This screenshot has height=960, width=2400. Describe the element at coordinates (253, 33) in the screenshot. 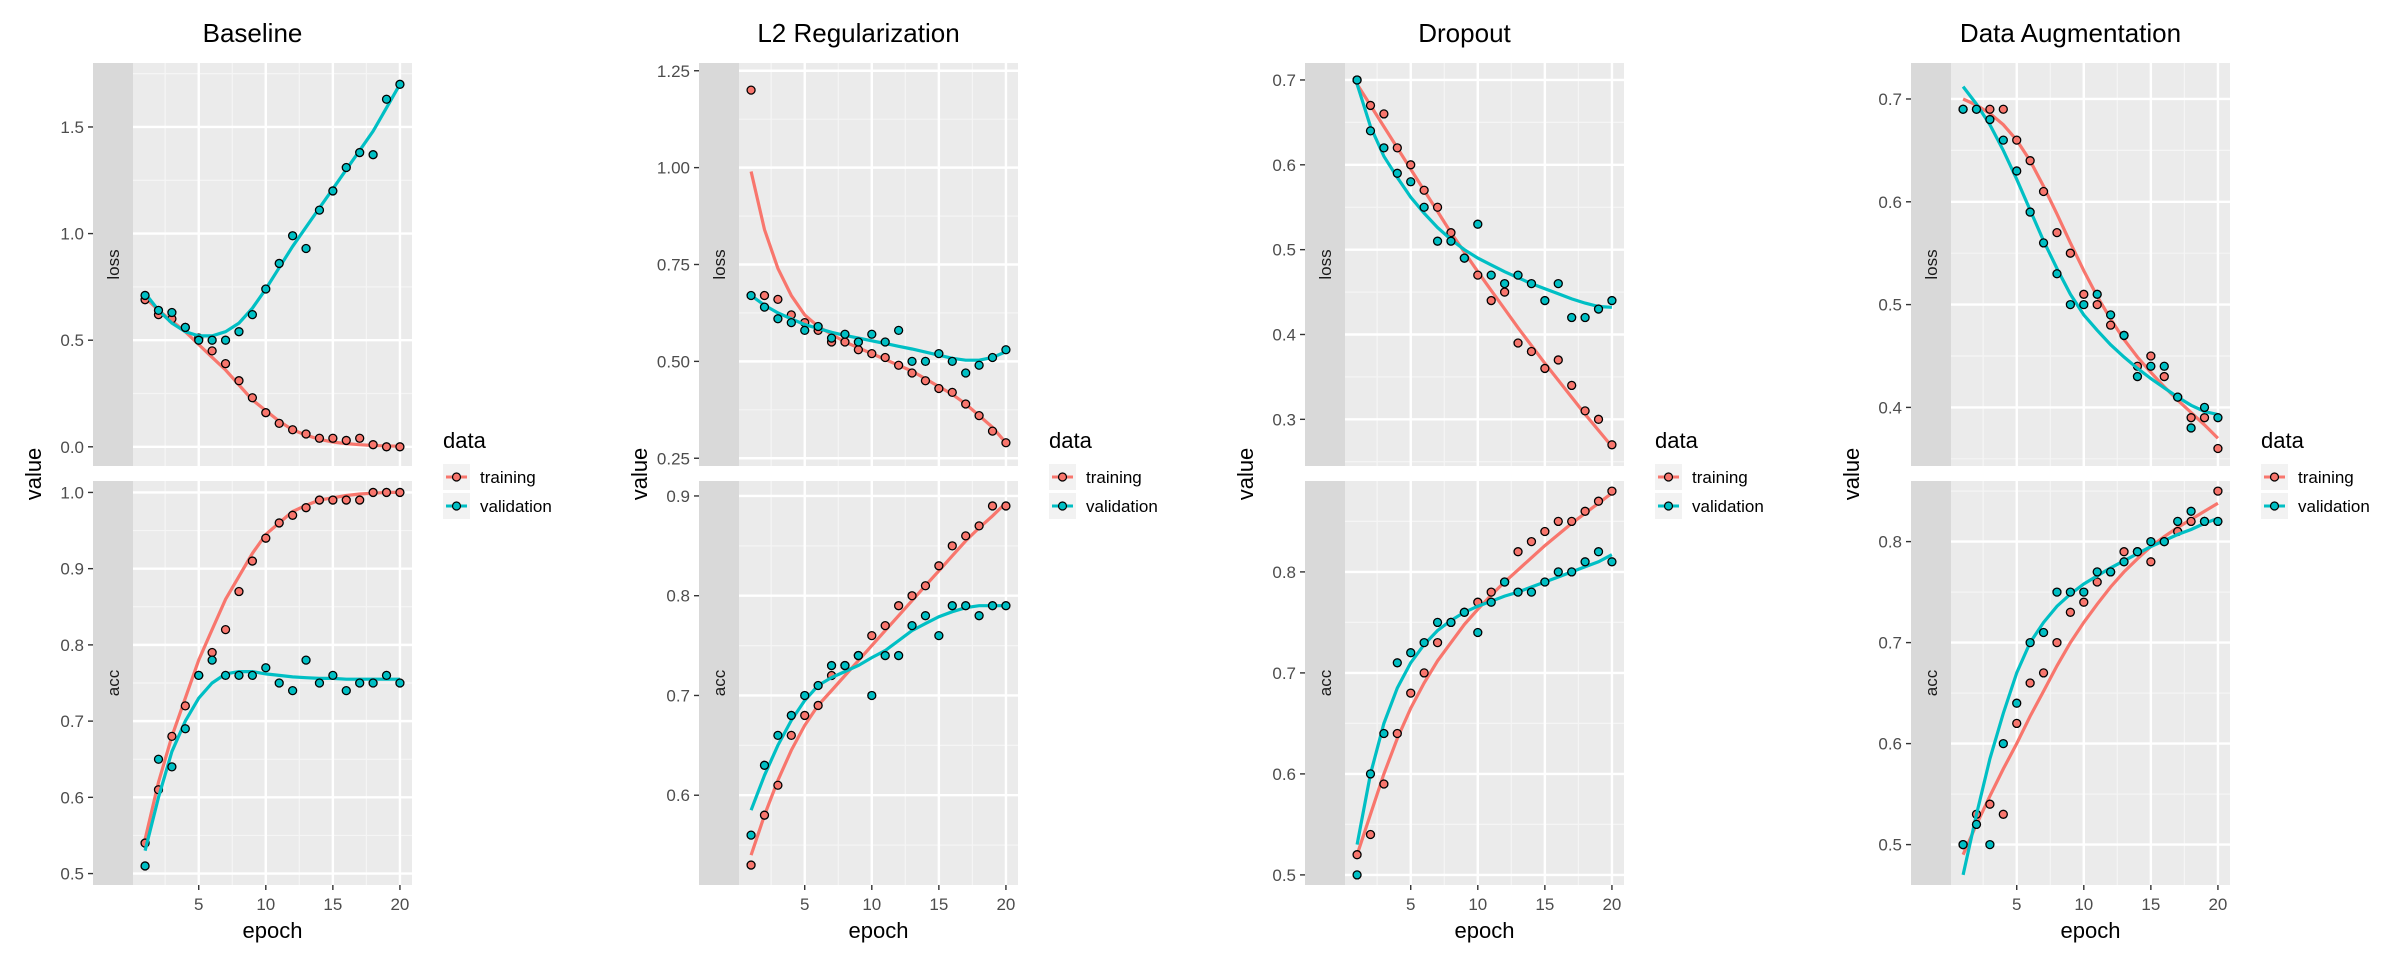

I see `chart-title: Baseline` at that location.